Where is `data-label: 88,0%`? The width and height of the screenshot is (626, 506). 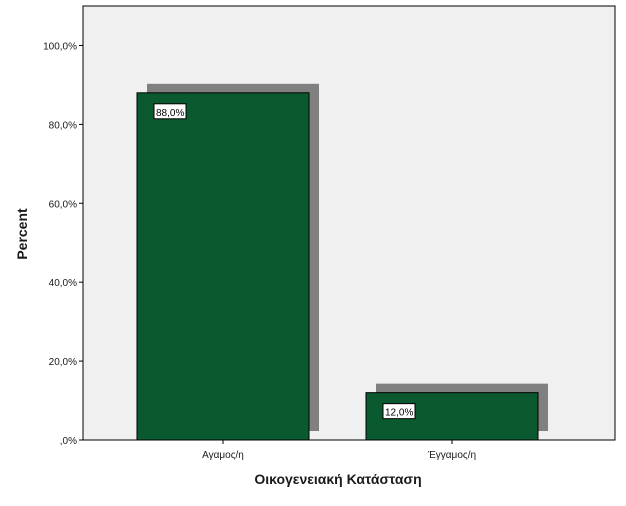 data-label: 88,0% is located at coordinates (170, 113).